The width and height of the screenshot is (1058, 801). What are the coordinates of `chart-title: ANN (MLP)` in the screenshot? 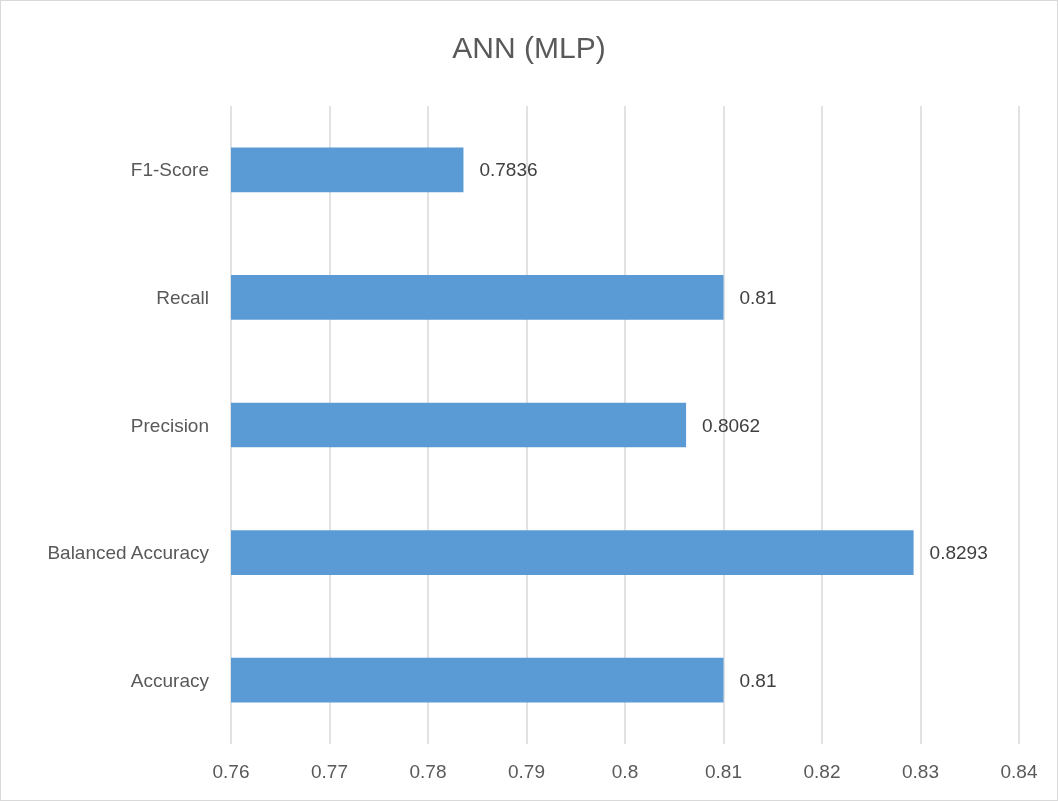 It's located at (529, 47).